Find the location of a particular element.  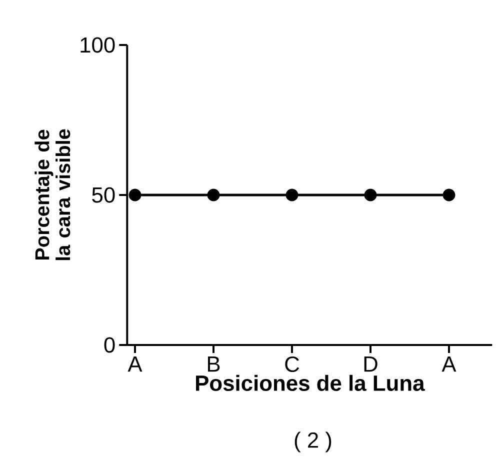

y-tick-label: 0 is located at coordinates (109, 345).